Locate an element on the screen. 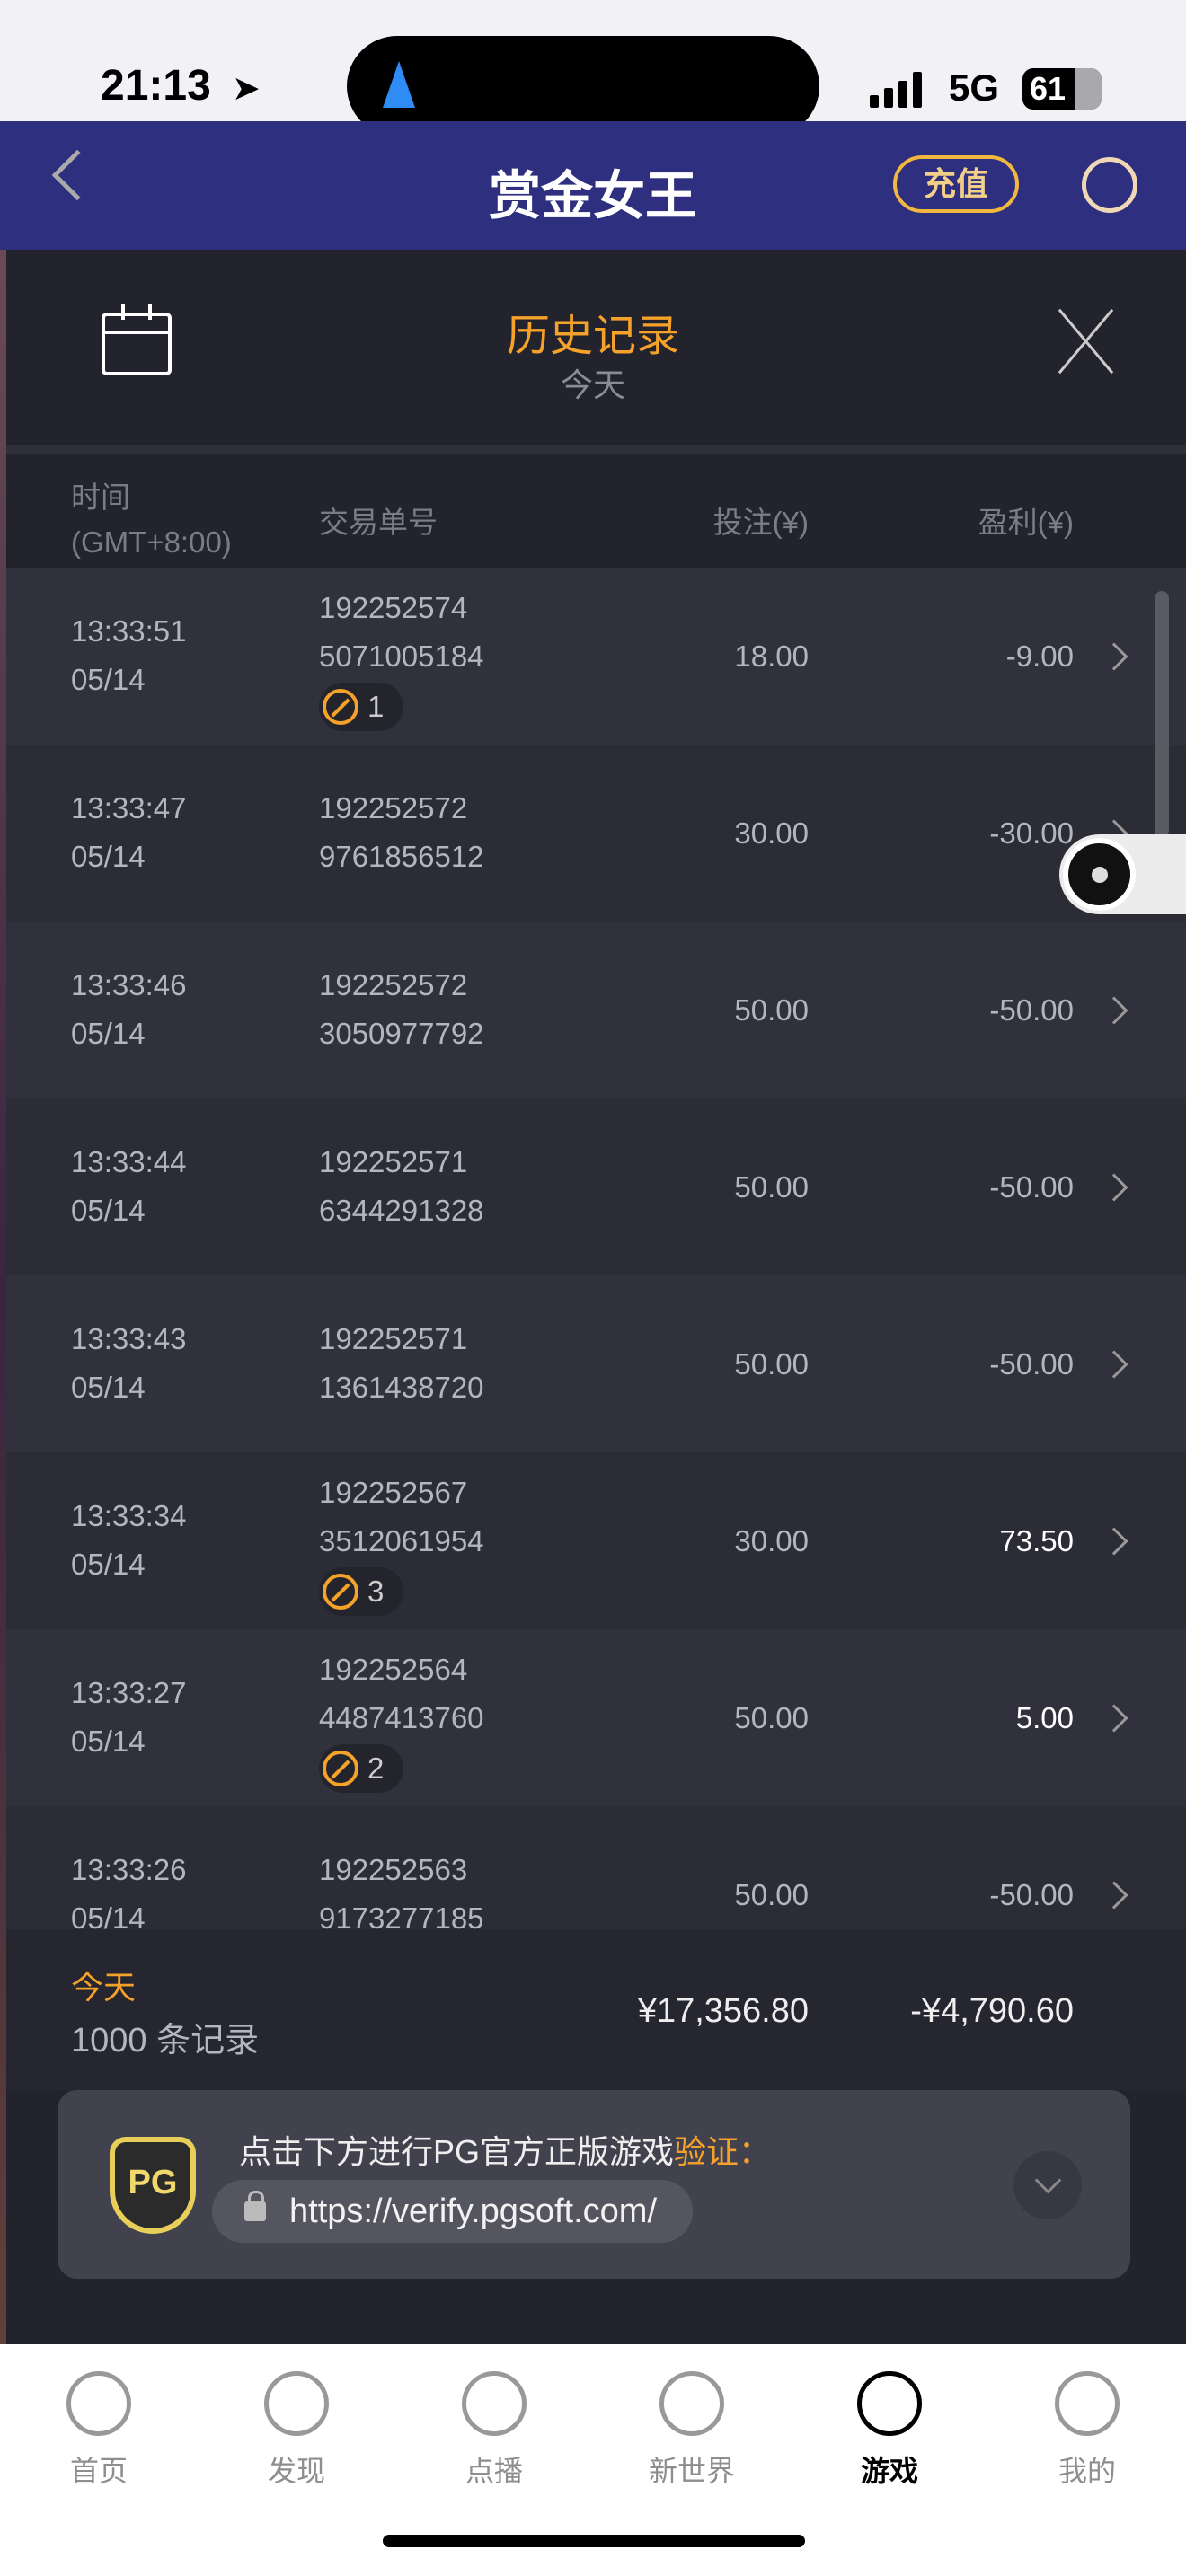 The width and height of the screenshot is (1186, 2576). location-arrow-icon: ➤ is located at coordinates (246, 89).